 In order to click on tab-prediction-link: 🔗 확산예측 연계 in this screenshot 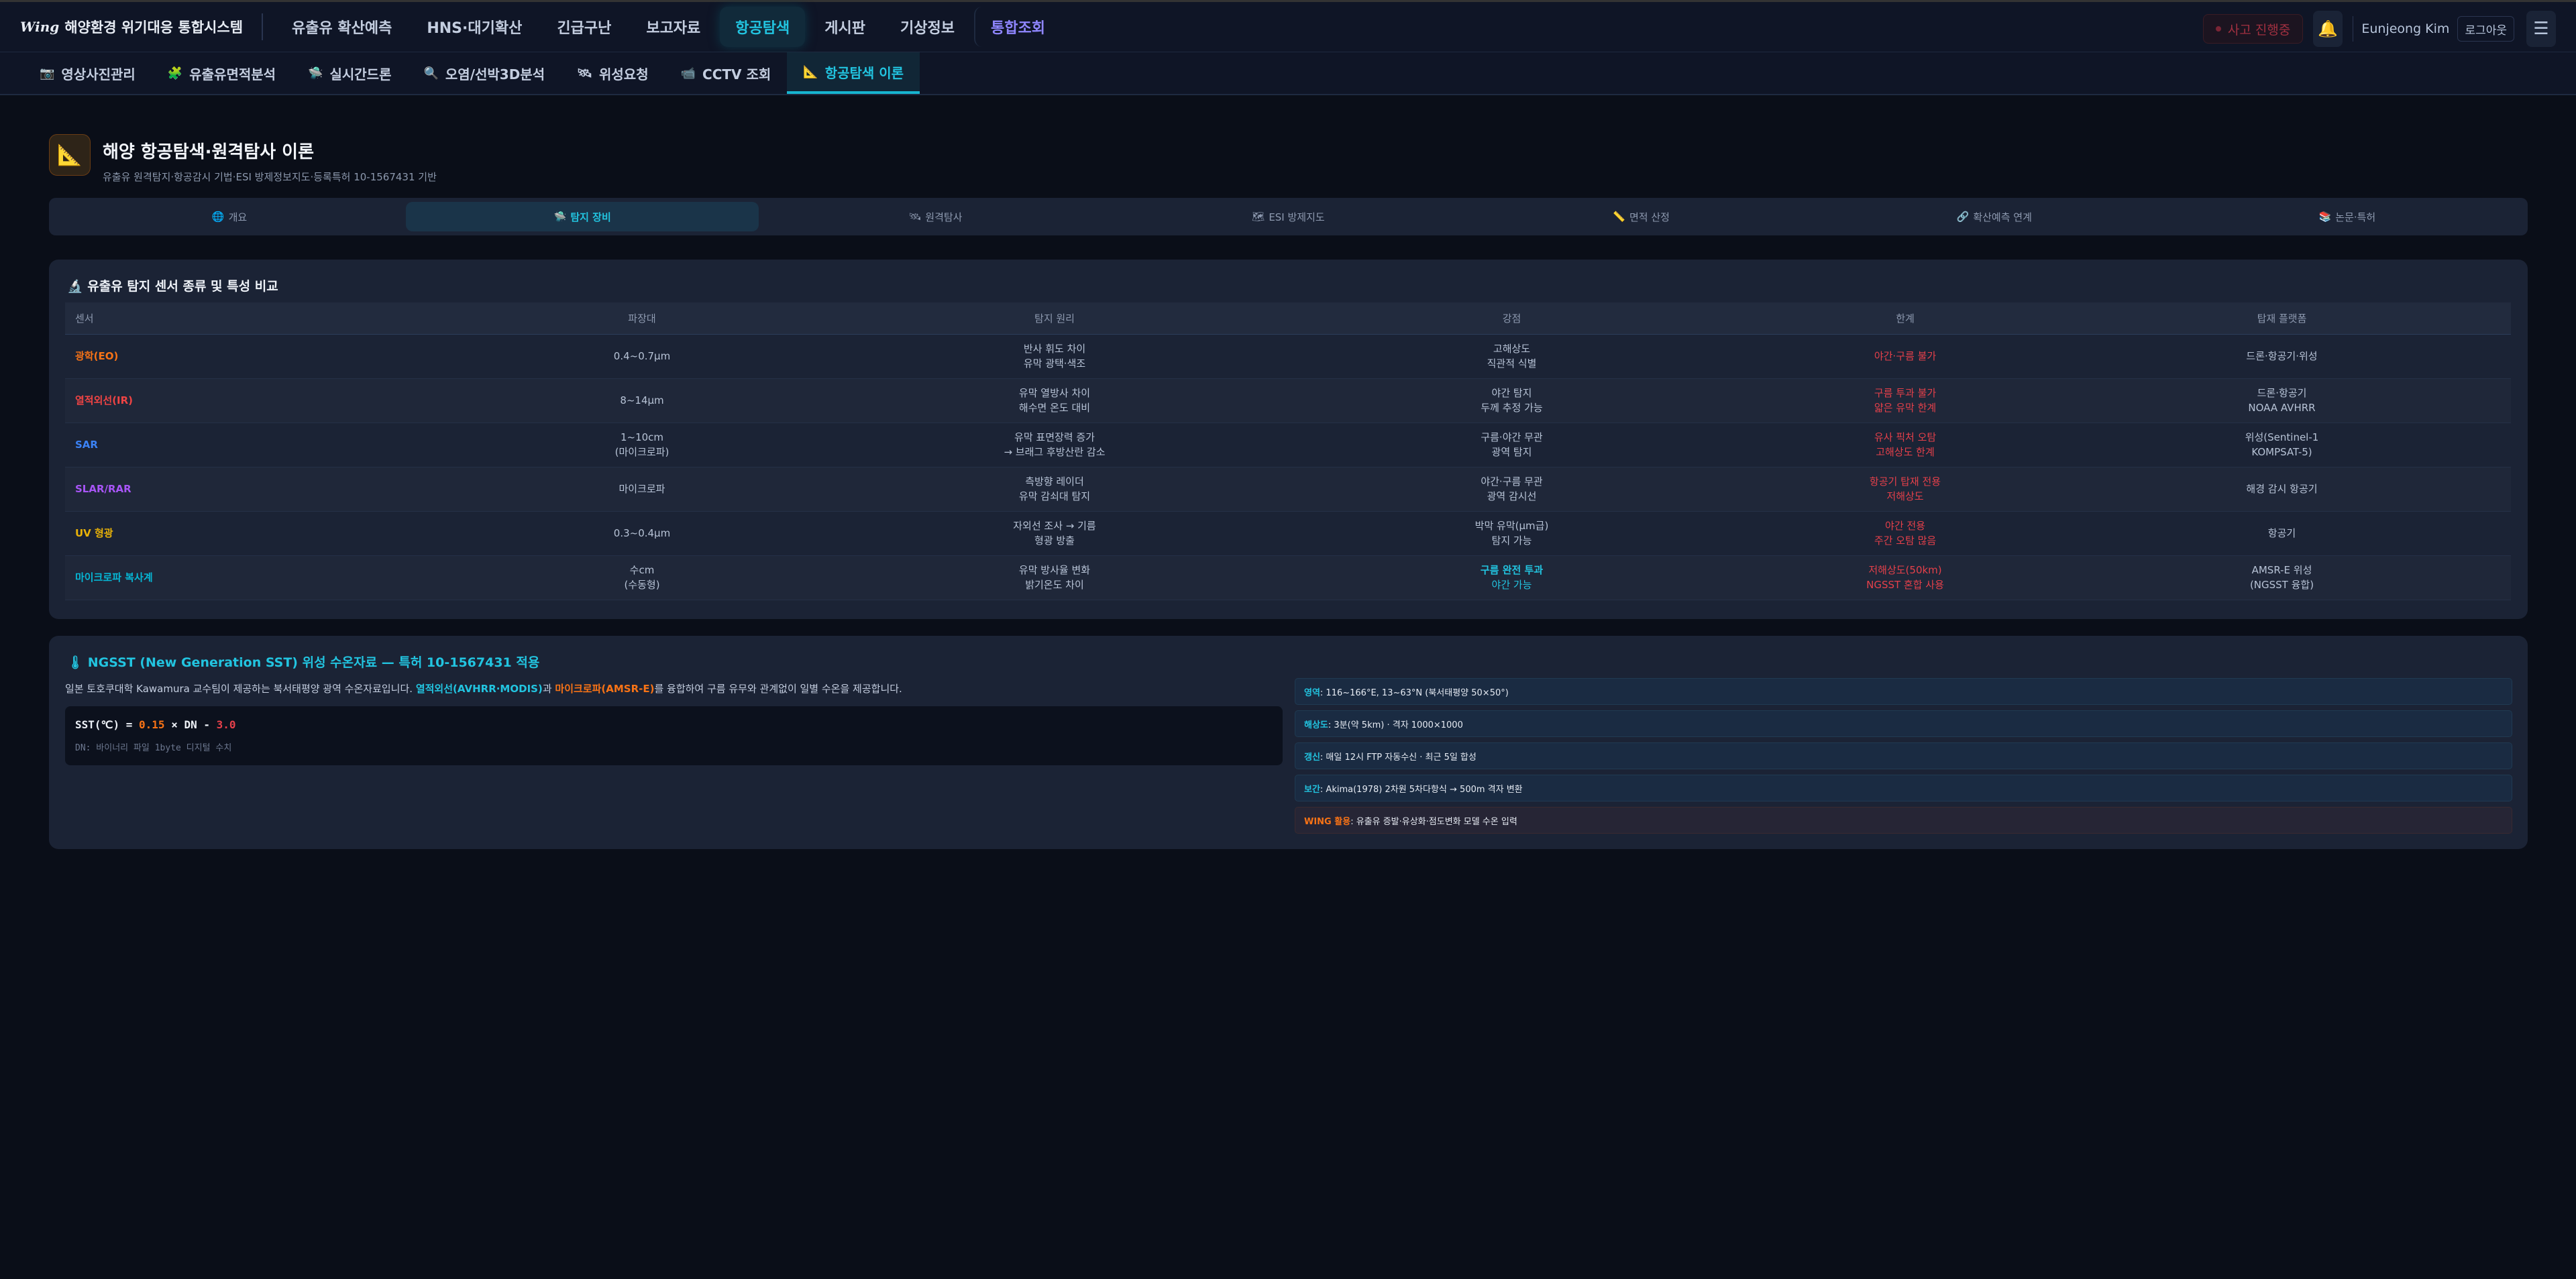, I will do `click(1994, 217)`.